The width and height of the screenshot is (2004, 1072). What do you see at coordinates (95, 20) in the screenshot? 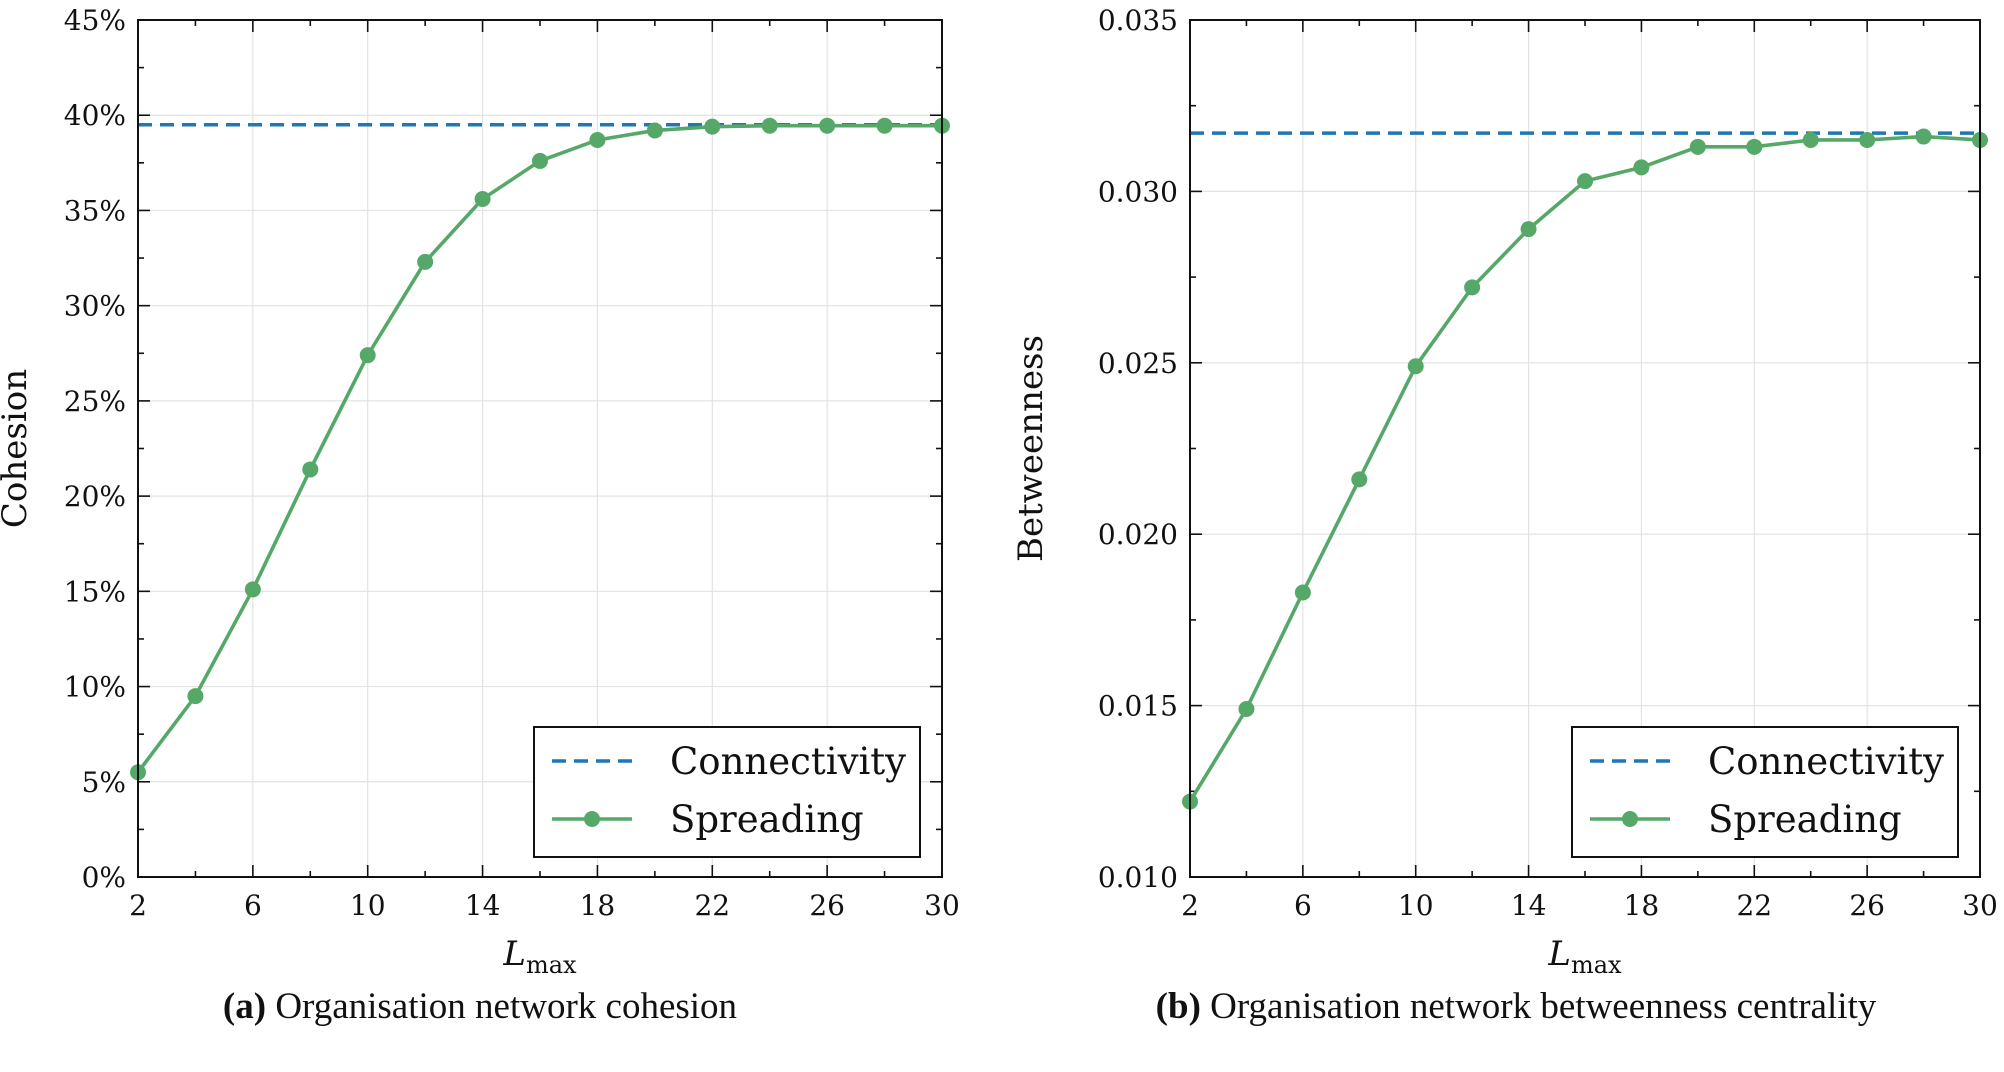
I see `chart-a-ytick-label-9: 45%` at bounding box center [95, 20].